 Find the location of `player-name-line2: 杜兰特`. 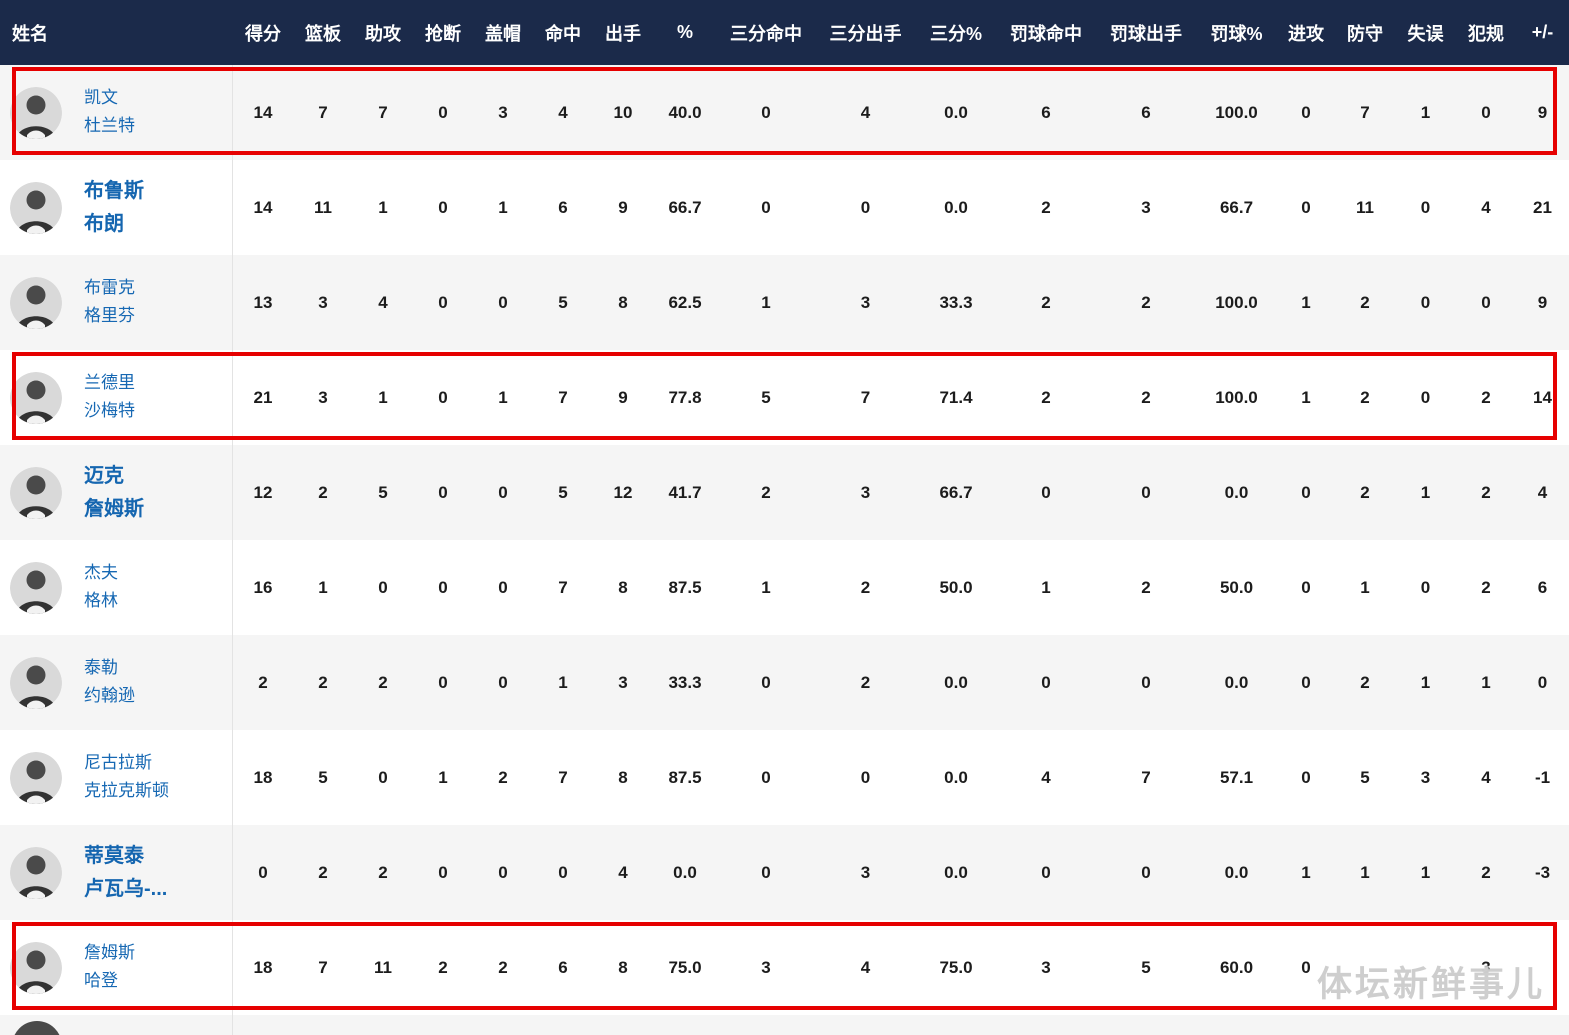

player-name-line2: 杜兰特 is located at coordinates (109, 125).